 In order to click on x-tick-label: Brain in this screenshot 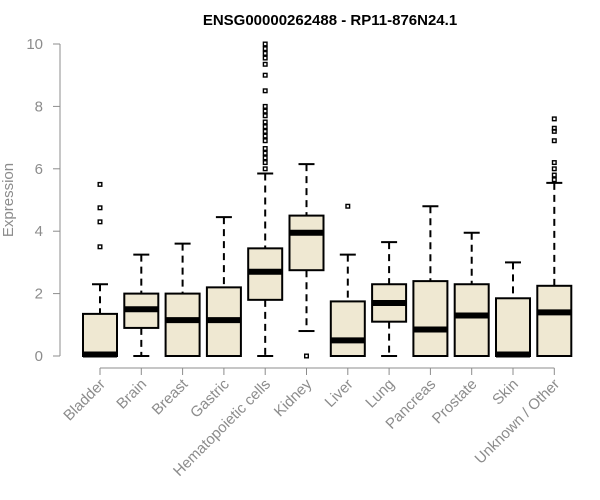, I will do `click(131, 394)`.